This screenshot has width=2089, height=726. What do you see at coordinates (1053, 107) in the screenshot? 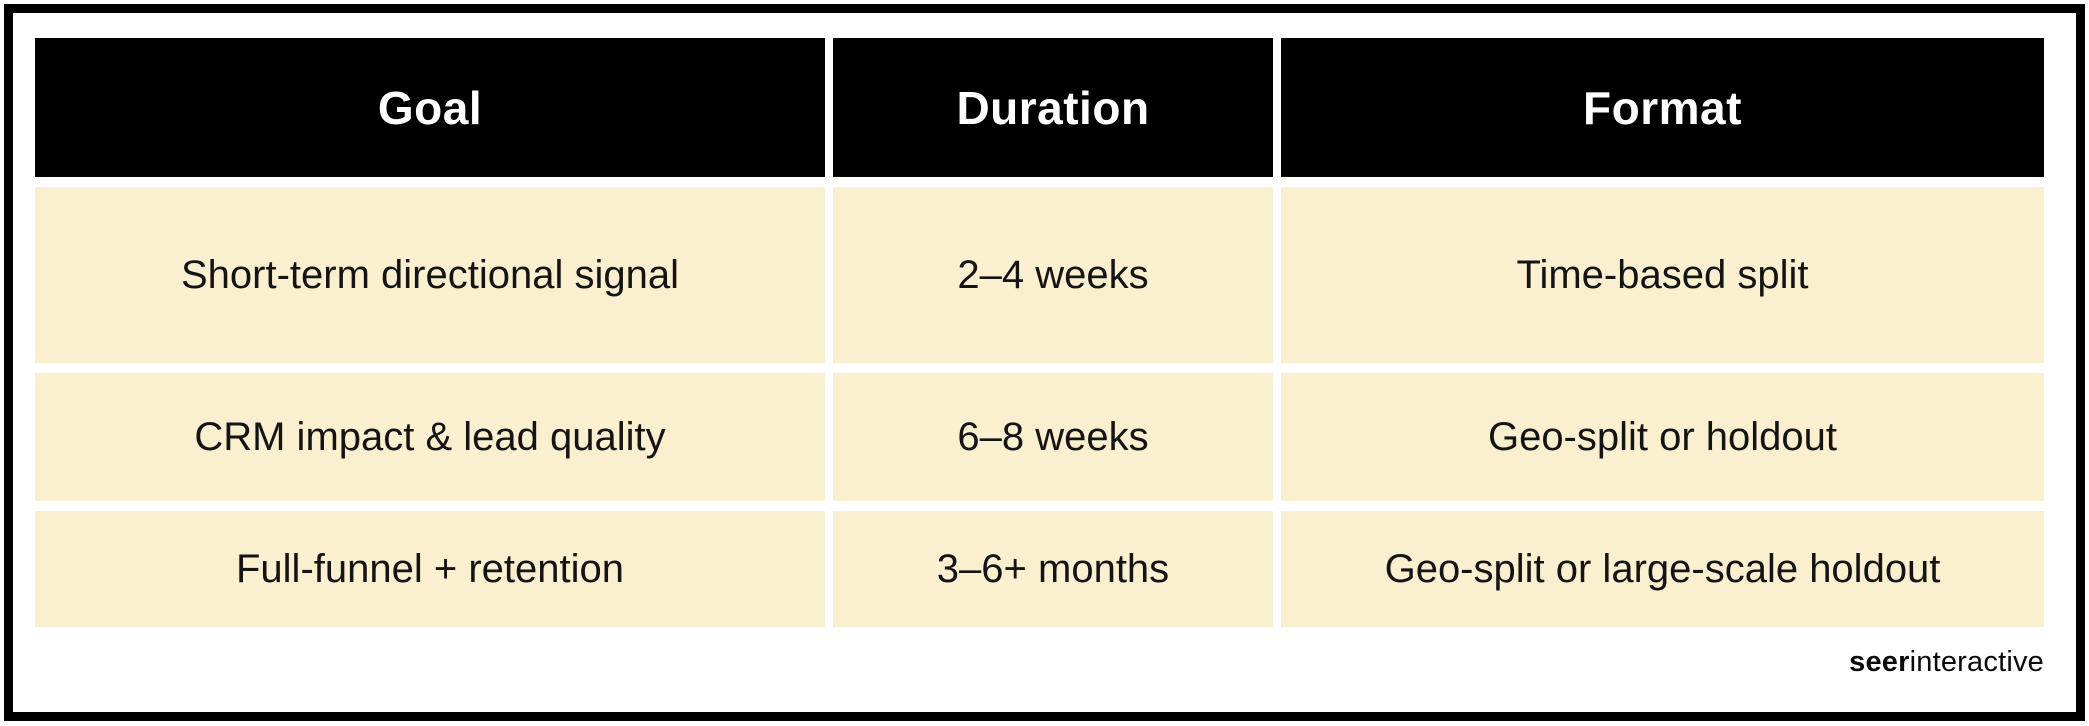
I see `column-header-duration: Duration` at bounding box center [1053, 107].